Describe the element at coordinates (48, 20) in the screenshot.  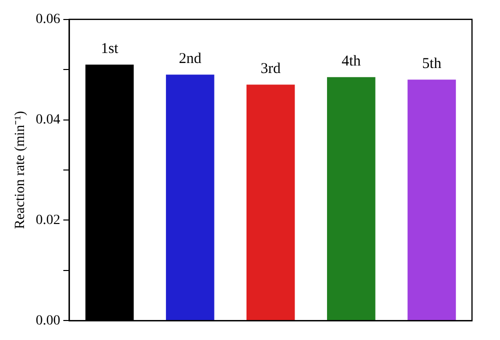
I see `y-tick-label: 0.06` at that location.